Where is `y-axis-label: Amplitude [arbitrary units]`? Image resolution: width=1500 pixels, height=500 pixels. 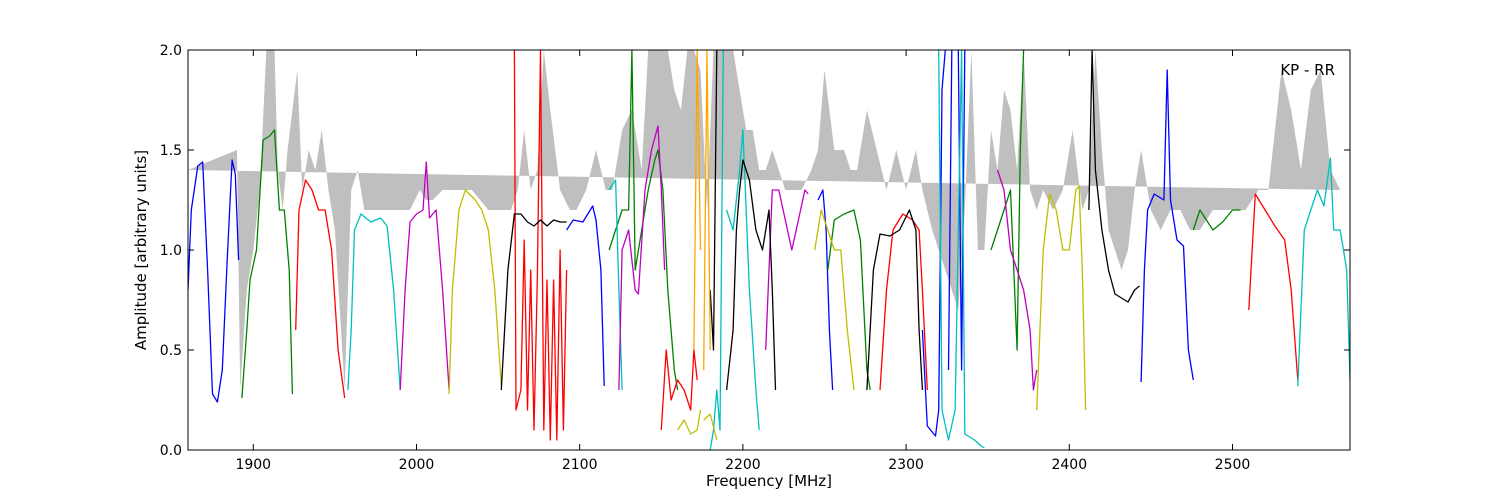
y-axis-label: Amplitude [arbitrary units] is located at coordinates (141, 250).